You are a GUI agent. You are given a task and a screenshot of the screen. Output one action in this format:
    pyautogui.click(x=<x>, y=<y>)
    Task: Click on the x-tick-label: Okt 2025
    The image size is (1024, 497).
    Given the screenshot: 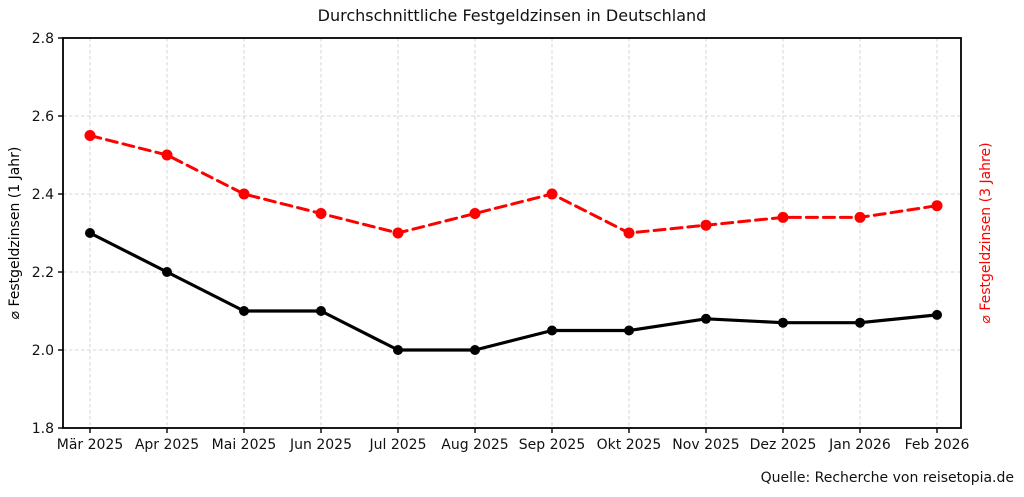 What is the action you would take?
    pyautogui.click(x=629, y=445)
    